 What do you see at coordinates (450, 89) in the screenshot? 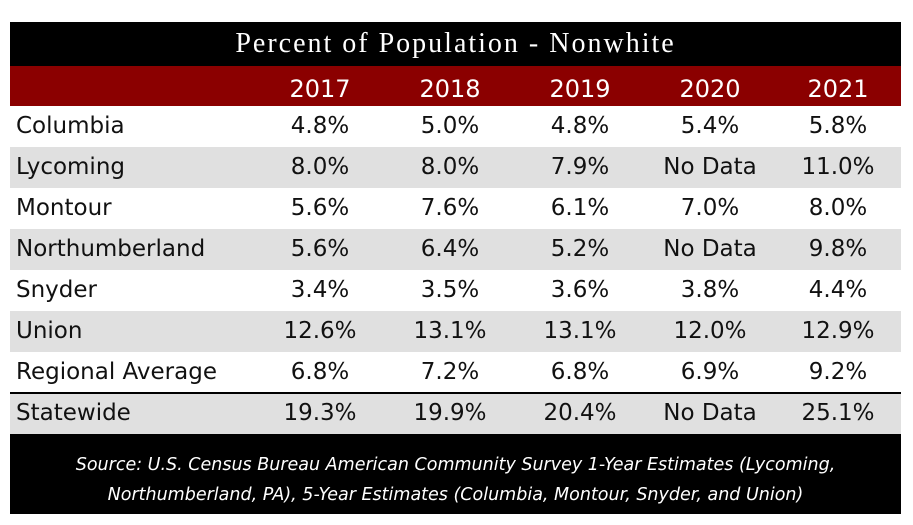
I see `header-cell-2018: 2018` at bounding box center [450, 89].